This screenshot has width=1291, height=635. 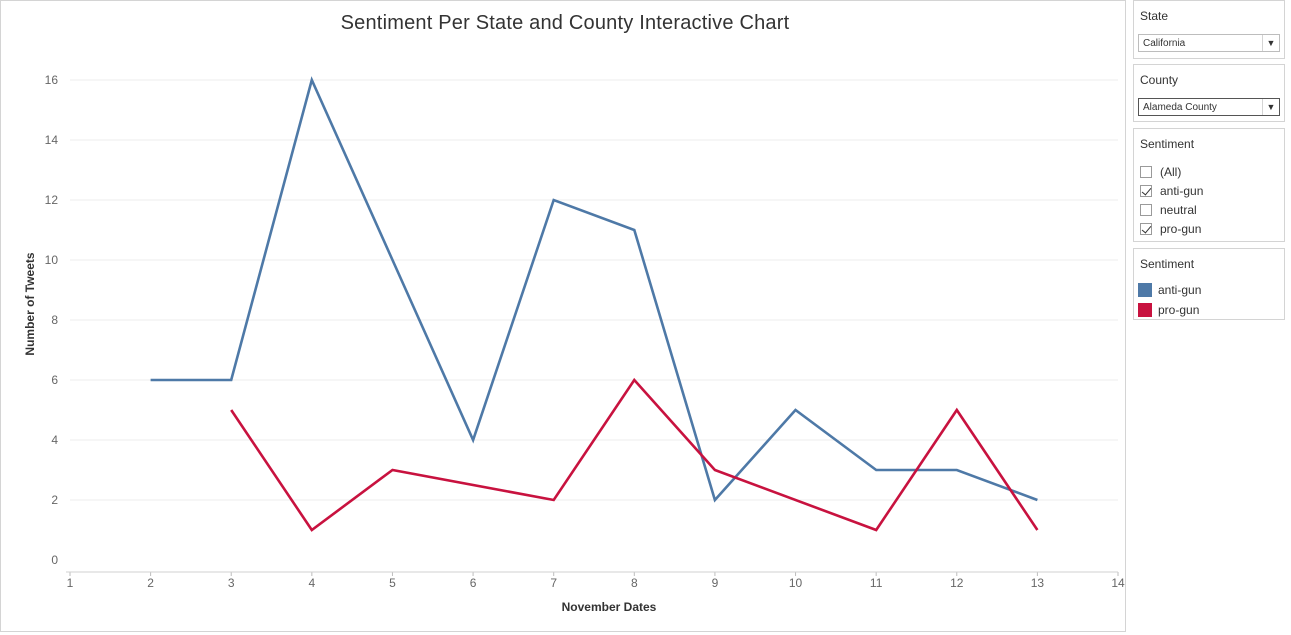 I want to click on state-dropdown-value: California, so click(x=1164, y=43).